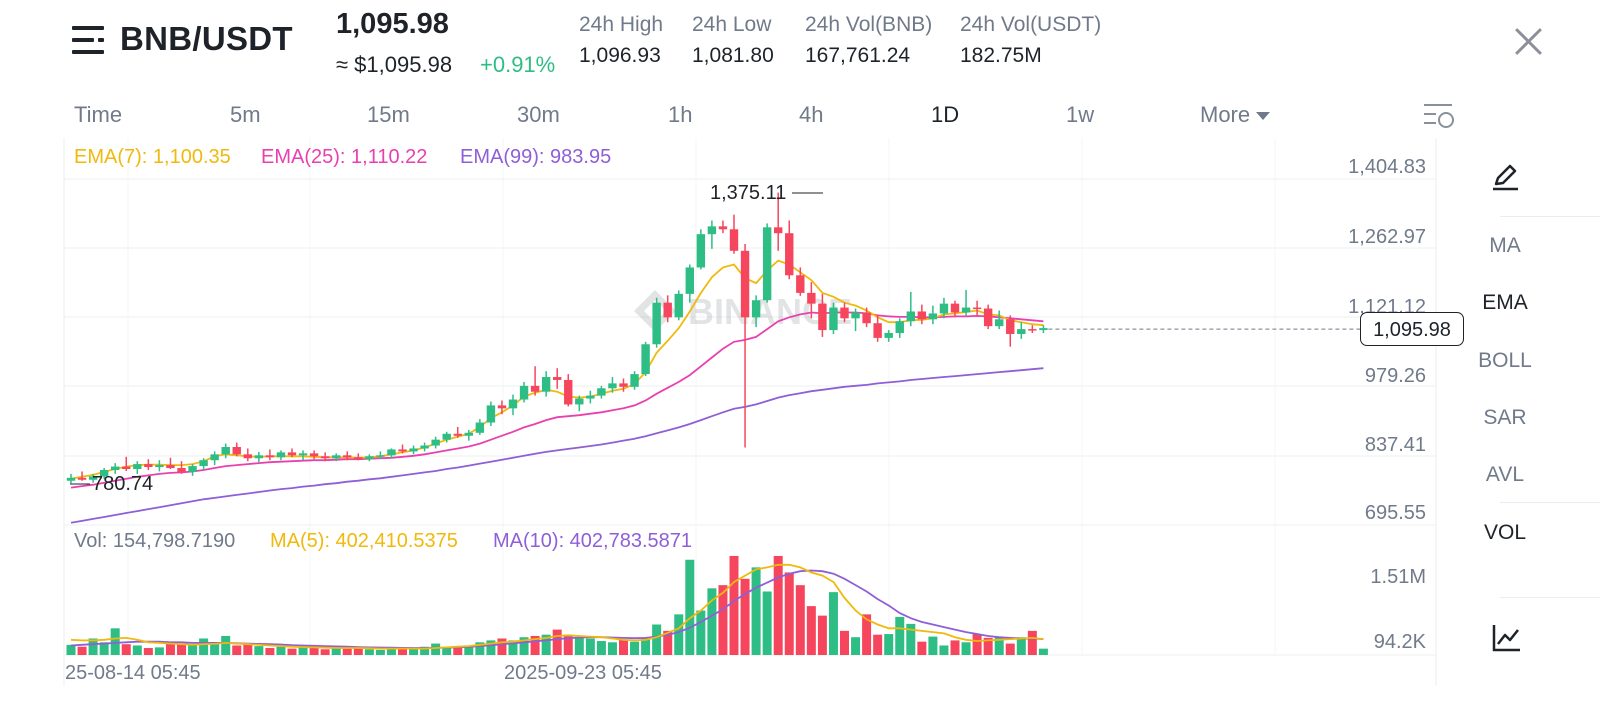 This screenshot has width=1600, height=720. What do you see at coordinates (1505, 360) in the screenshot?
I see `side-boll: BOLL` at bounding box center [1505, 360].